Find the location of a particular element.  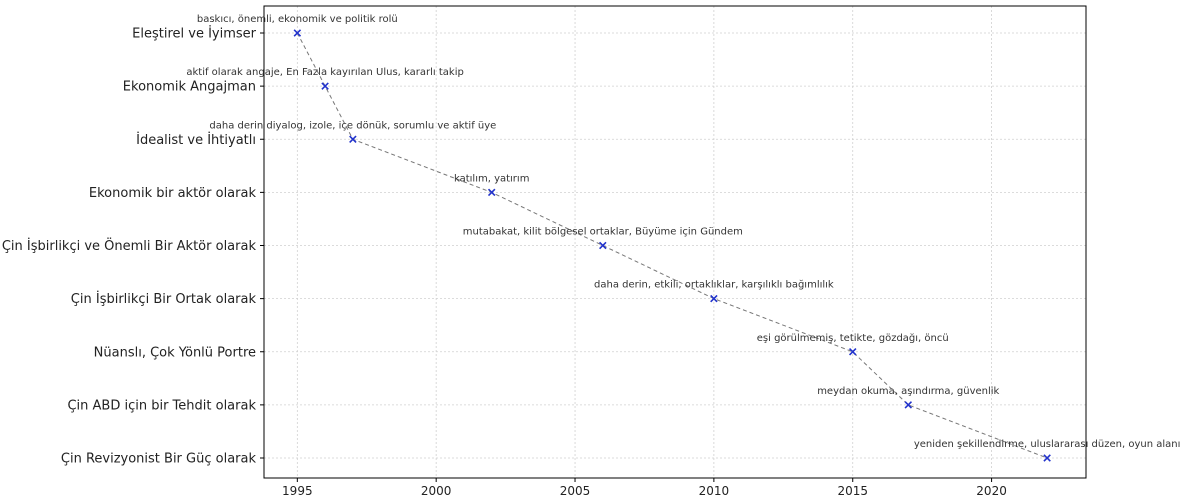

point-annotation: meydan okuma, aşındırma, güvenlik is located at coordinates (908, 391).